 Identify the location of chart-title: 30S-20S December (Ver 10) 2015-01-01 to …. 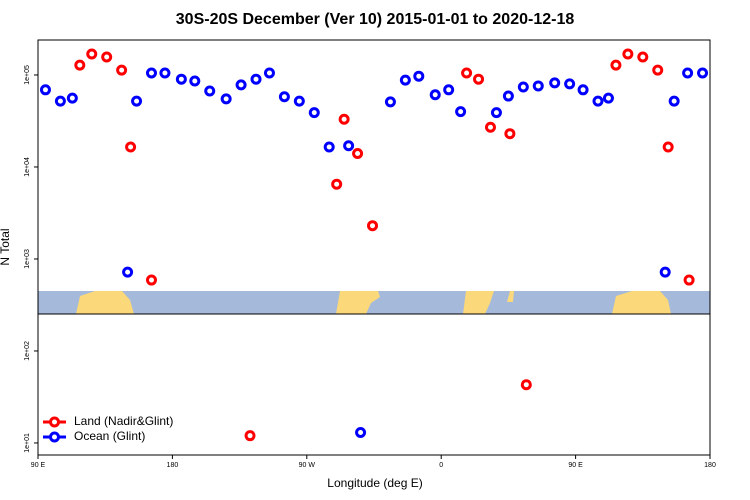
(375, 19).